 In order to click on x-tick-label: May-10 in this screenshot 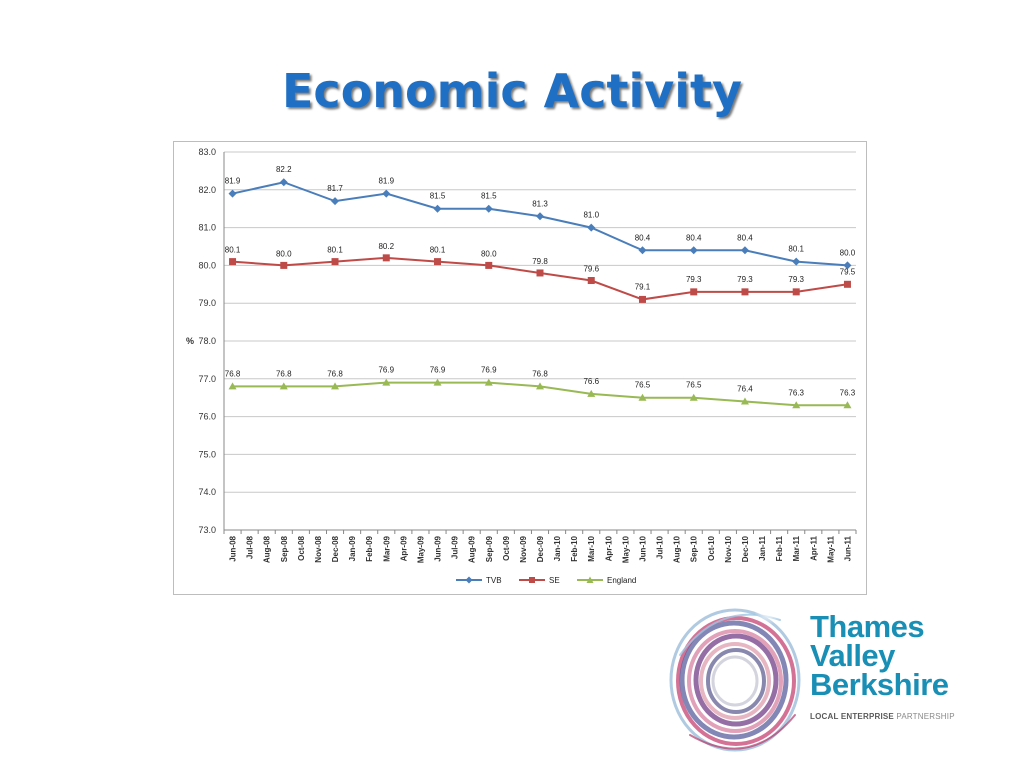, I will do `click(625, 549)`.